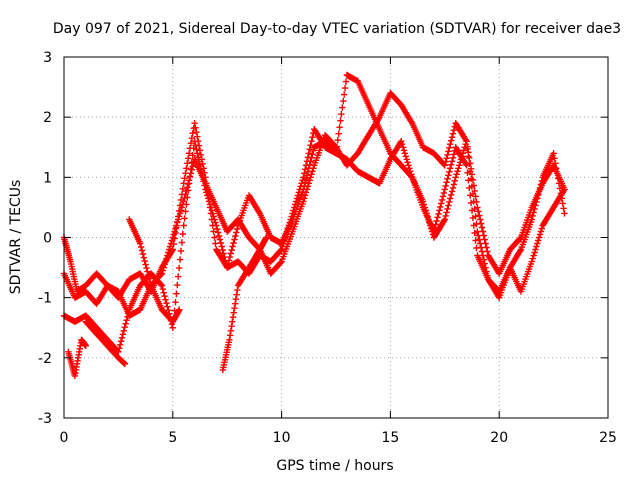 This screenshot has width=640, height=480. I want to click on x-tick-label: 20, so click(499, 438).